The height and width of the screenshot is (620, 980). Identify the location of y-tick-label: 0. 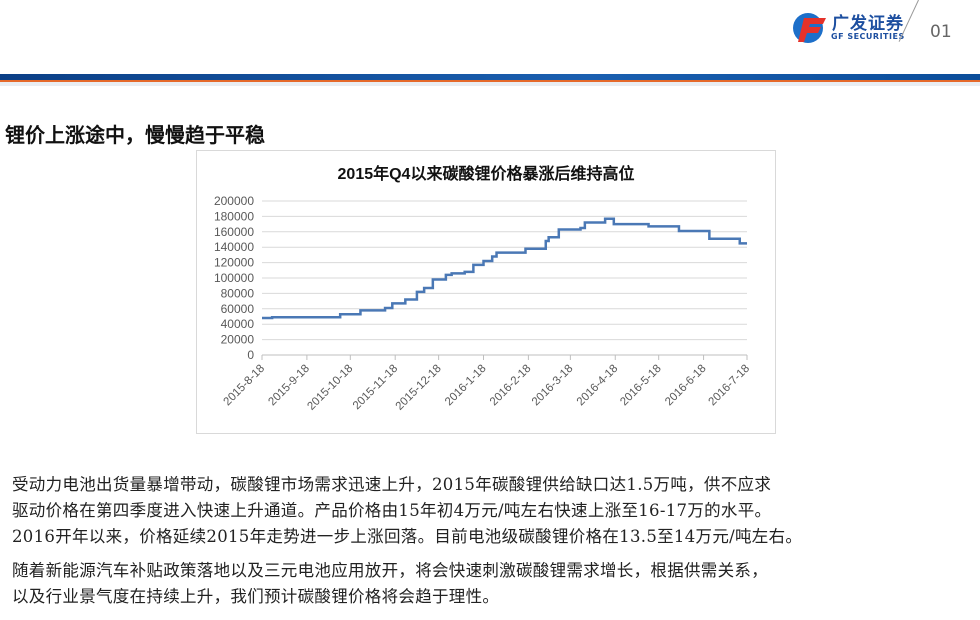
(250, 355).